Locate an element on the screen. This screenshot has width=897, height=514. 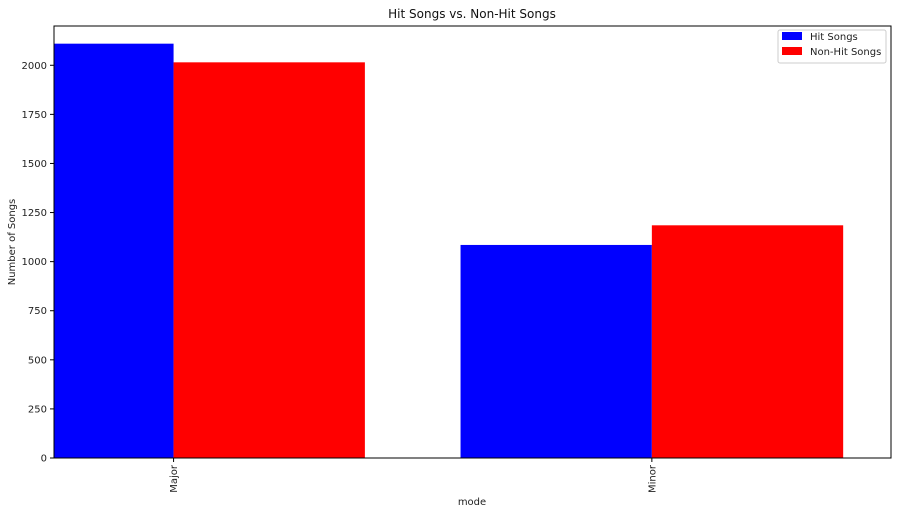
y-tick-label: 1500 is located at coordinates (34, 164).